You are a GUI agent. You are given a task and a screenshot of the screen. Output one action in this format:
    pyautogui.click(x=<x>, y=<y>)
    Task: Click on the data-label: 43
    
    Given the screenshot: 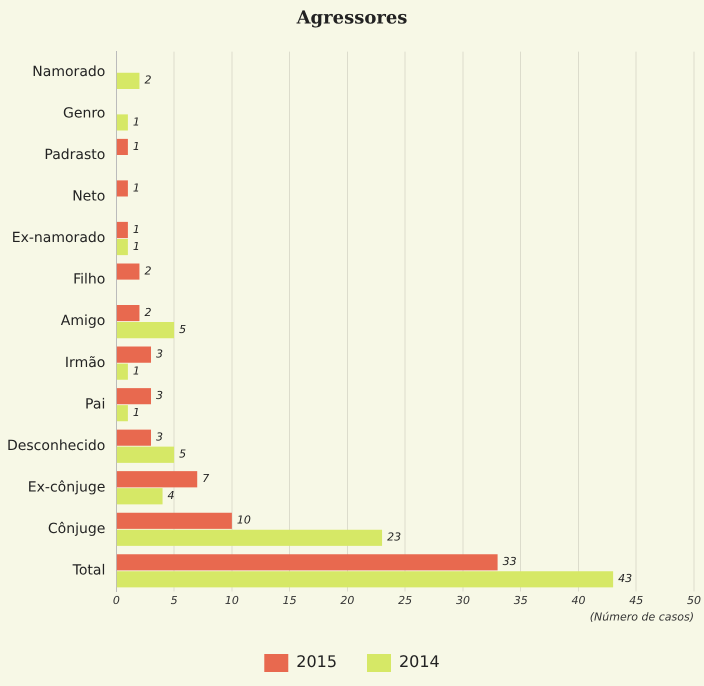 What is the action you would take?
    pyautogui.click(x=625, y=579)
    